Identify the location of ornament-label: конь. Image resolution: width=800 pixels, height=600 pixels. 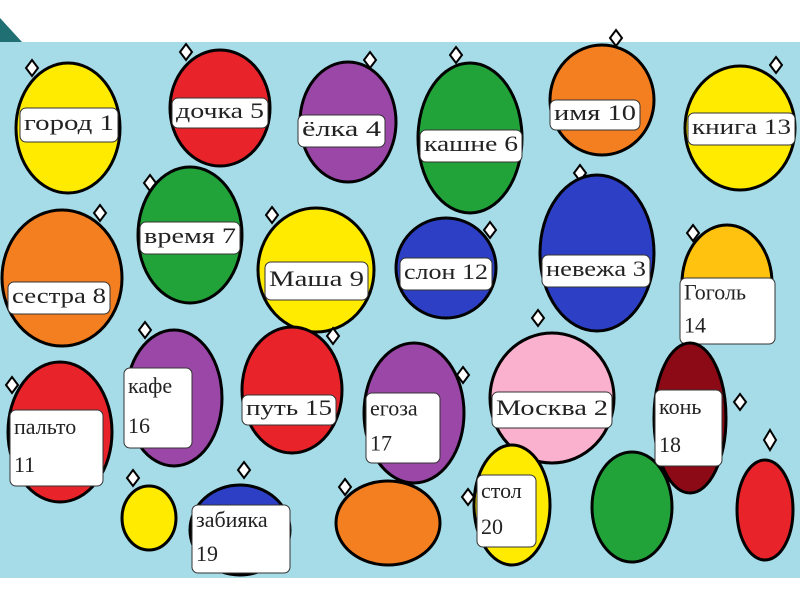
(680, 406).